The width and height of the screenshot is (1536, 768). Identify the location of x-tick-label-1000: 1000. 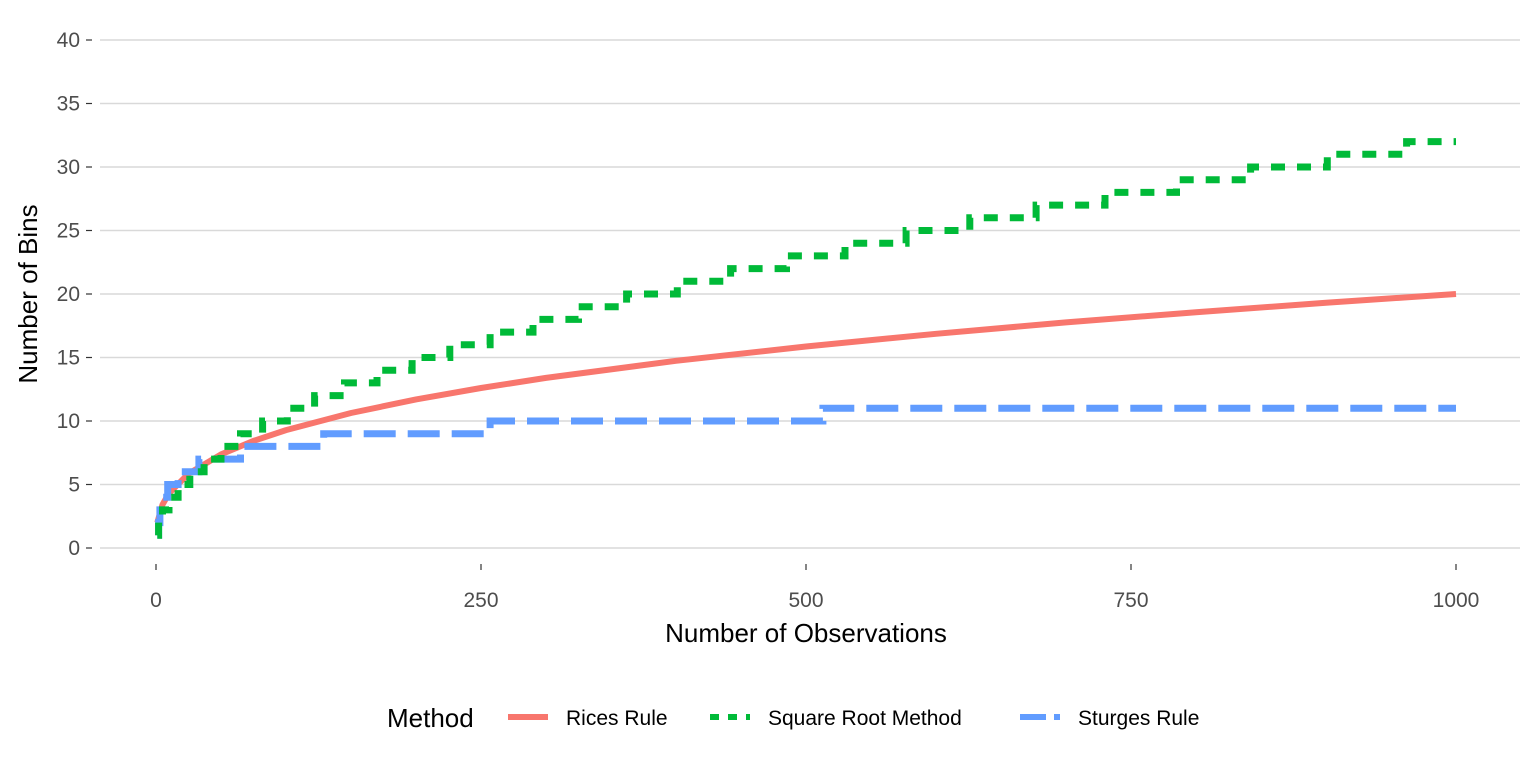
(1456, 600).